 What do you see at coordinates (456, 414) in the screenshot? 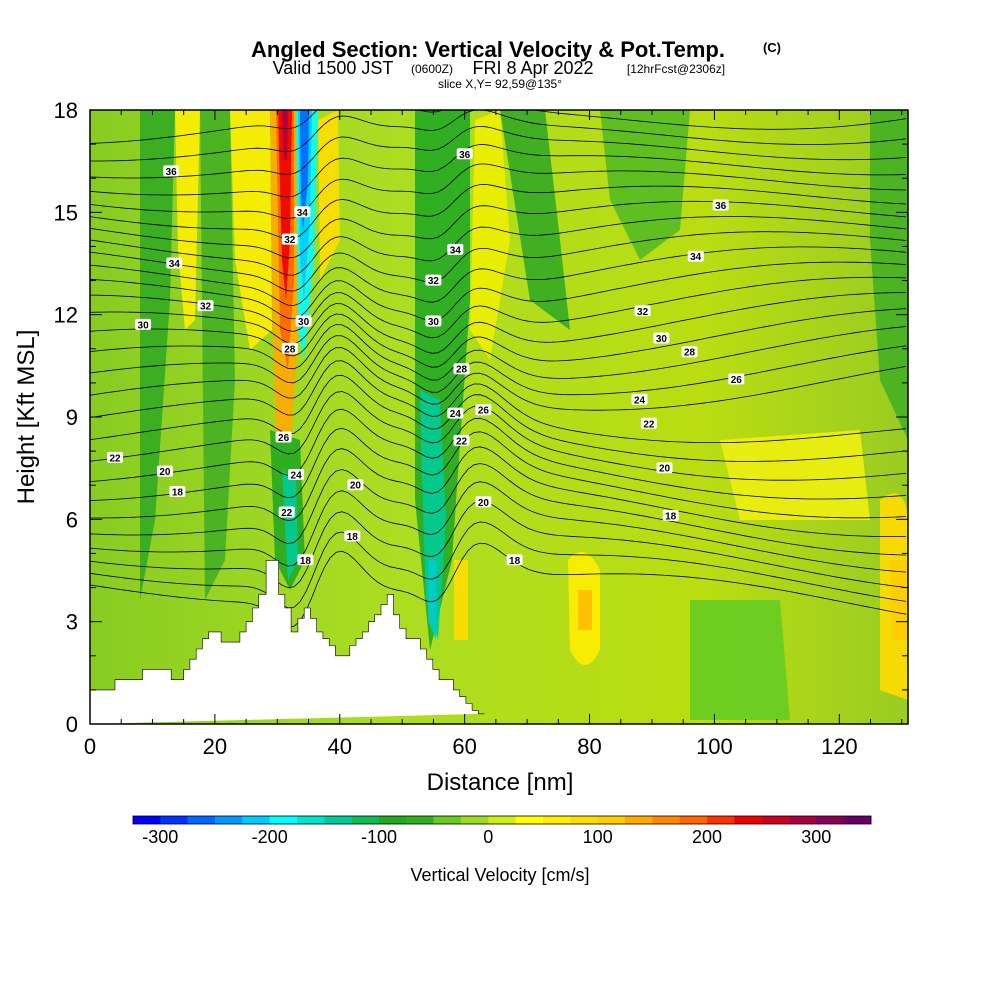
I see `contour-label: 24` at bounding box center [456, 414].